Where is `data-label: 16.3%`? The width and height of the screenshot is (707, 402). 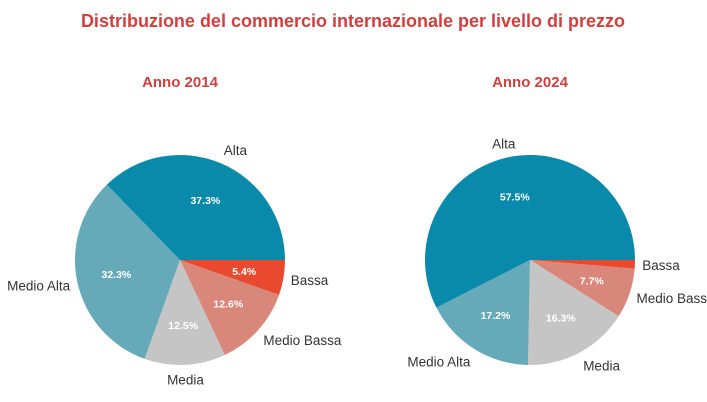 data-label: 16.3% is located at coordinates (561, 318).